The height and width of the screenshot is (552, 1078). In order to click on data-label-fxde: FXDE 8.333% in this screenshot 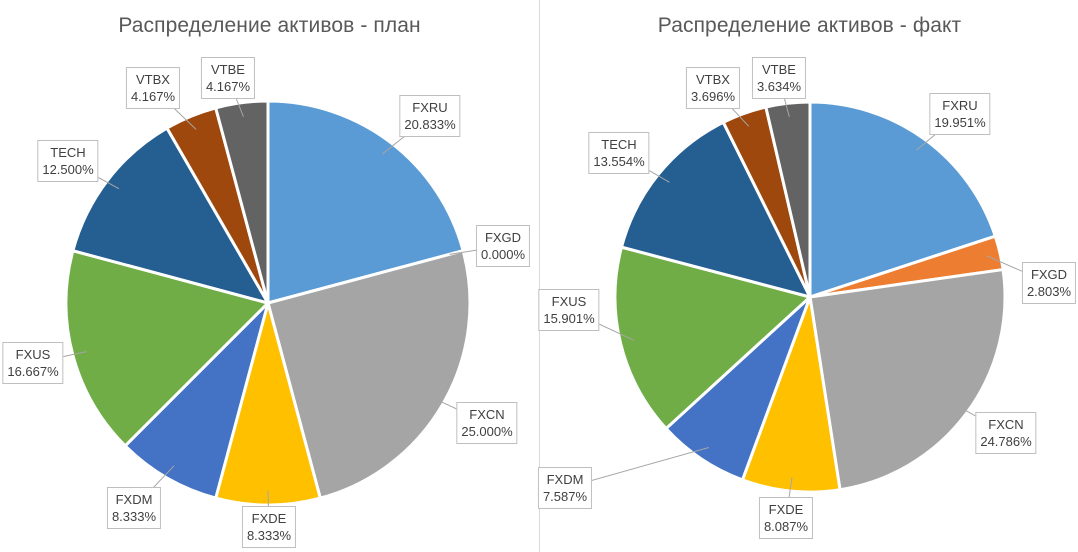, I will do `click(269, 527)`.